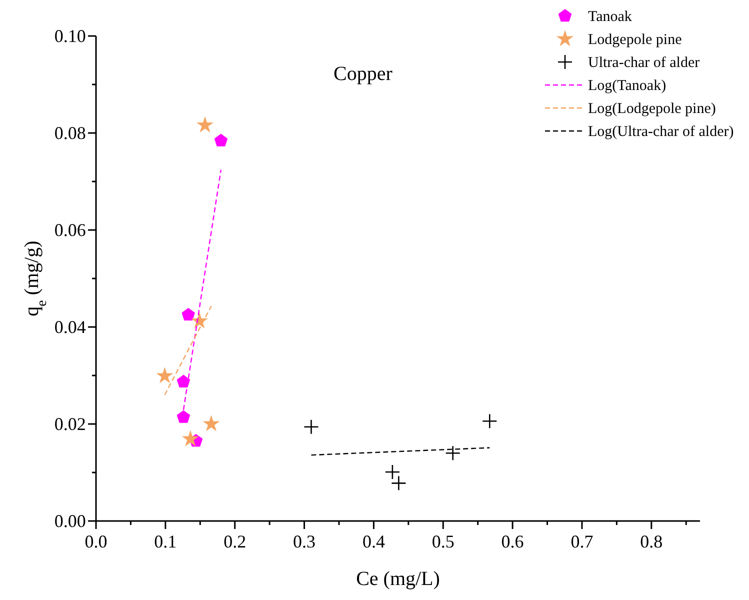  What do you see at coordinates (70, 326) in the screenshot?
I see `y-tick-label: 0.04` at bounding box center [70, 326].